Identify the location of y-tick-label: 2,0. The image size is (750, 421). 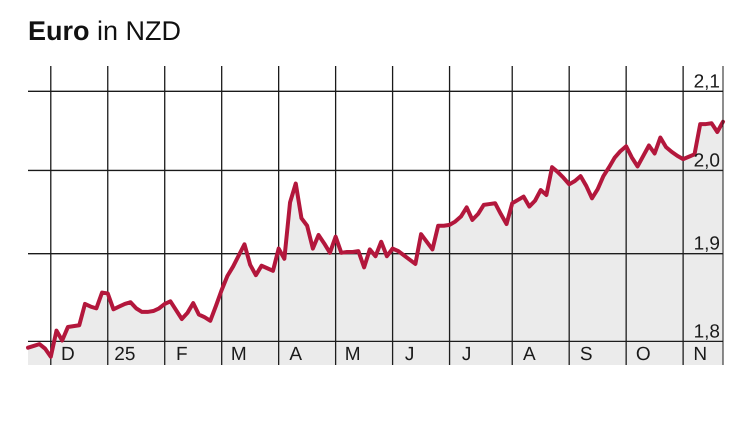
(707, 161).